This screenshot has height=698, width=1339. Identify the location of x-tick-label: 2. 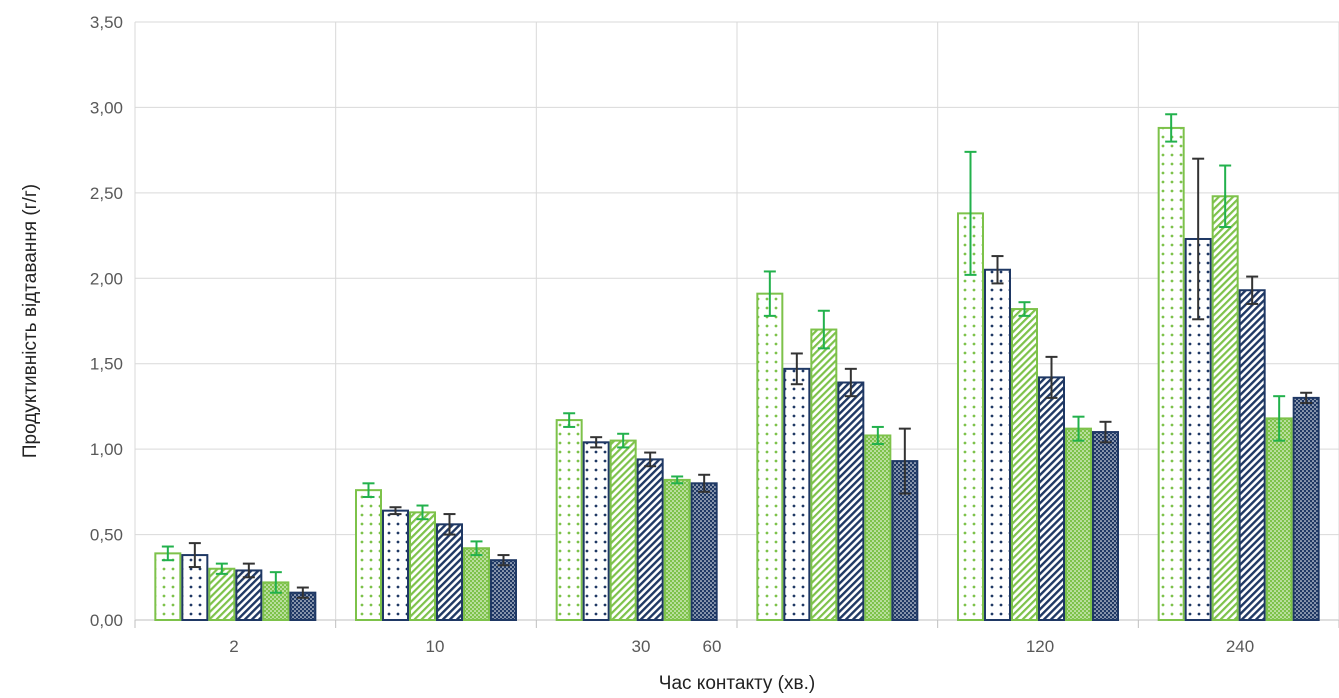
(233, 646).